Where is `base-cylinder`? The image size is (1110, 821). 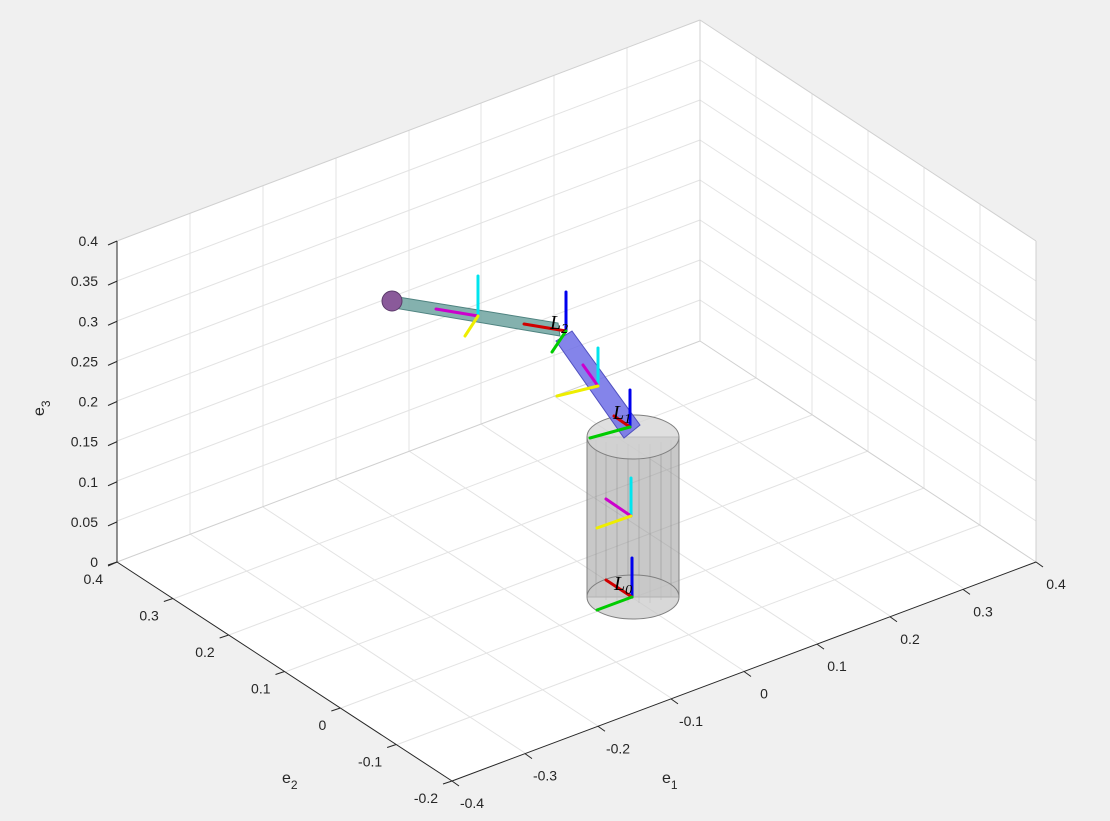
base-cylinder is located at coordinates (633, 517).